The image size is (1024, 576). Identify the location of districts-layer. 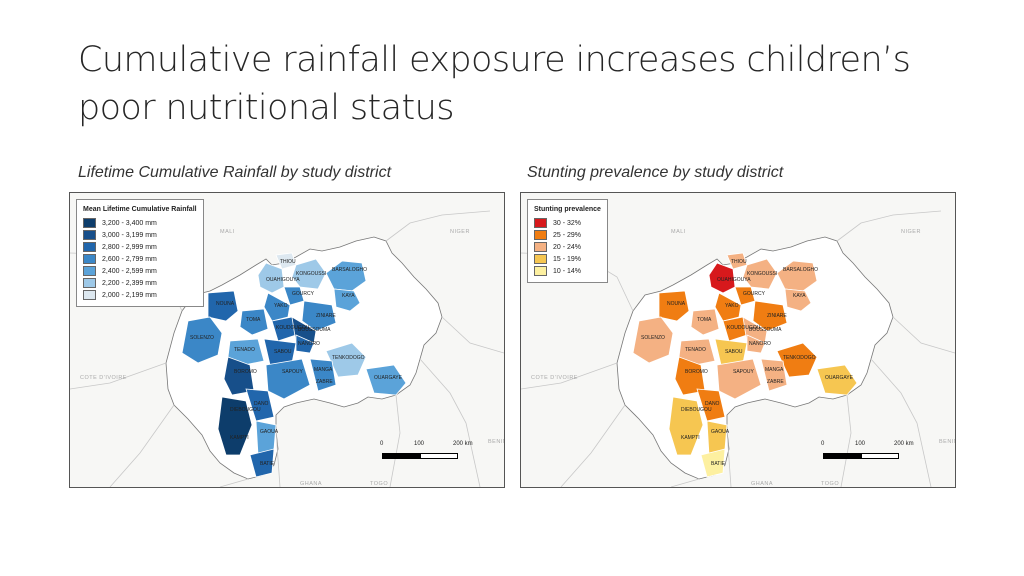
(745, 365).